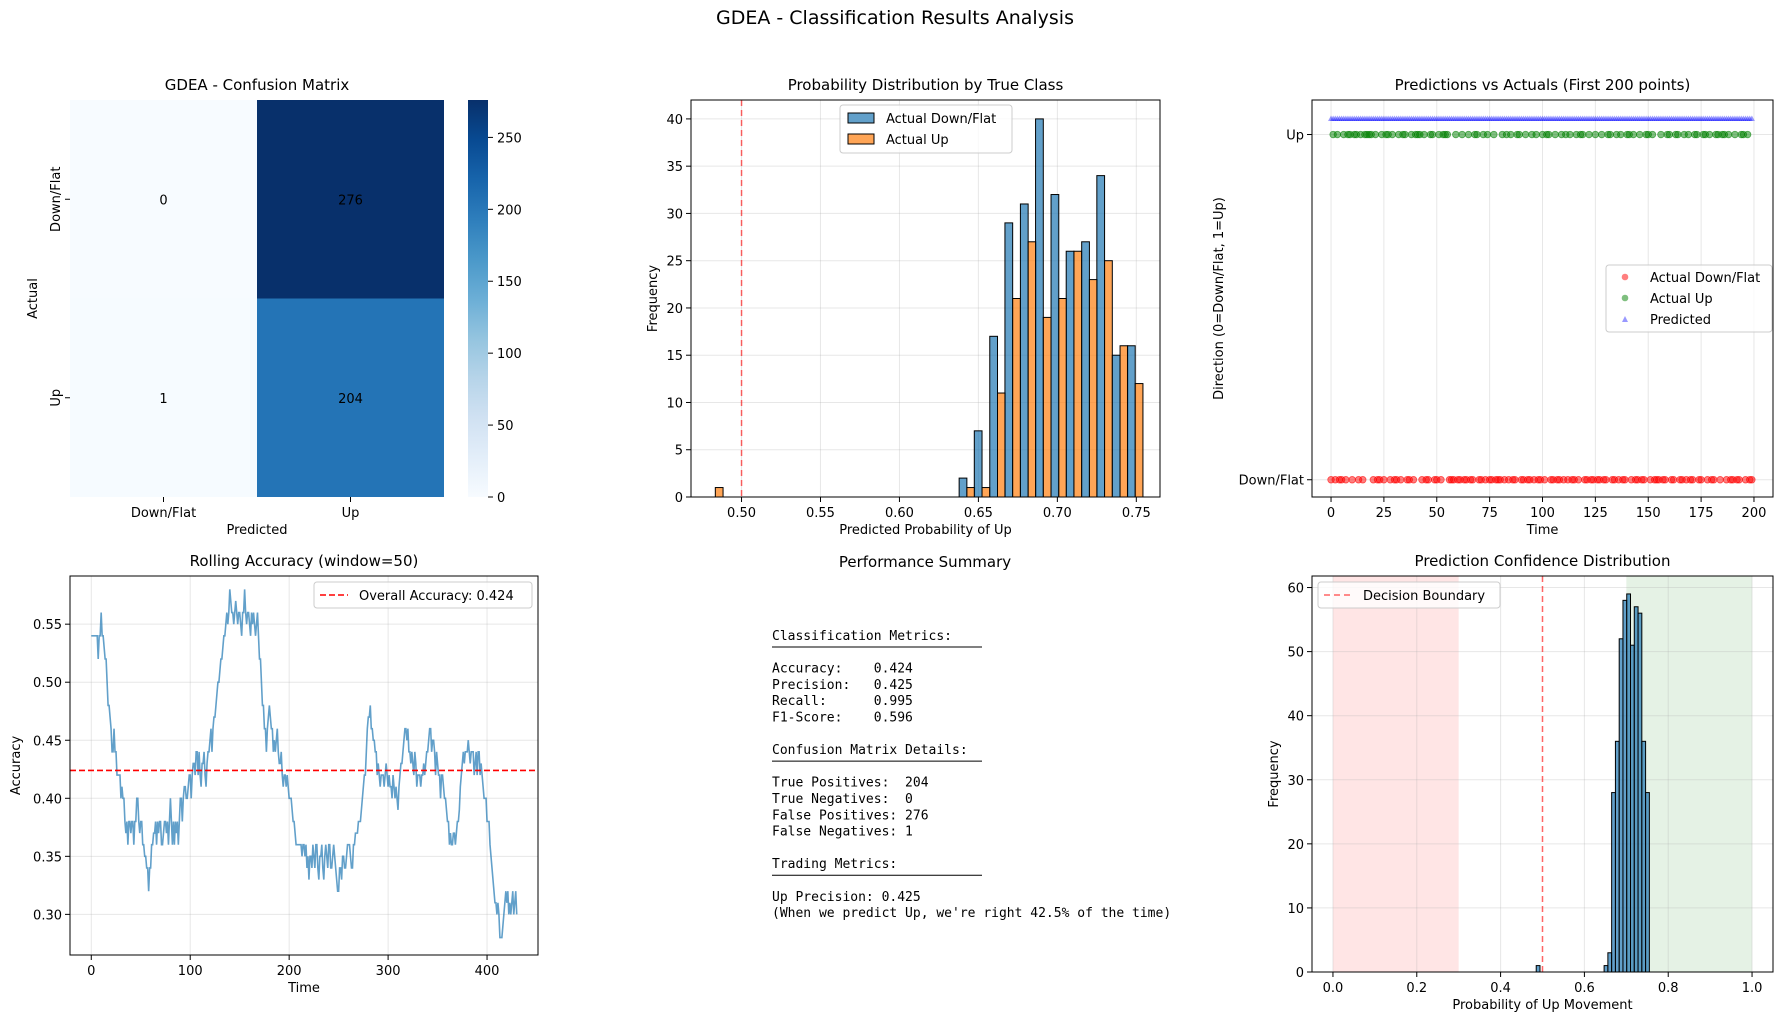  I want to click on summary-line: True Positives: 204, so click(850, 783).